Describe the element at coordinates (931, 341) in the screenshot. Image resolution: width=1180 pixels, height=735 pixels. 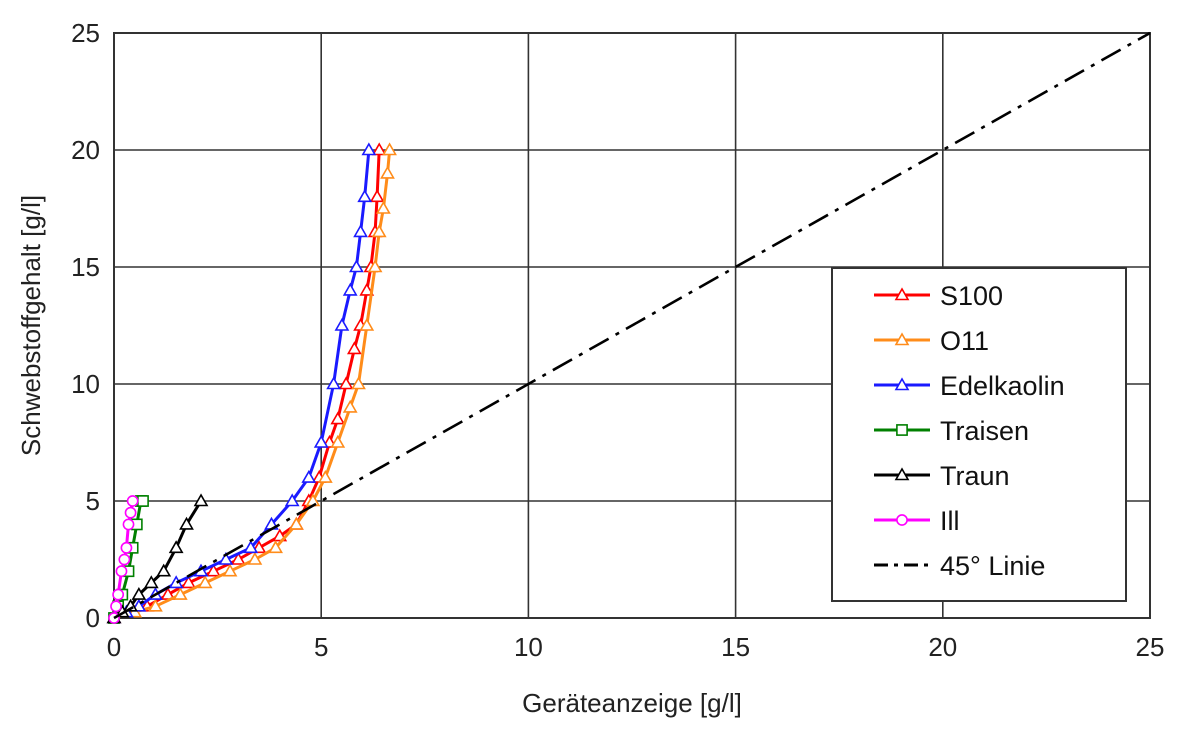
I see `legend-item-o11: O11` at that location.